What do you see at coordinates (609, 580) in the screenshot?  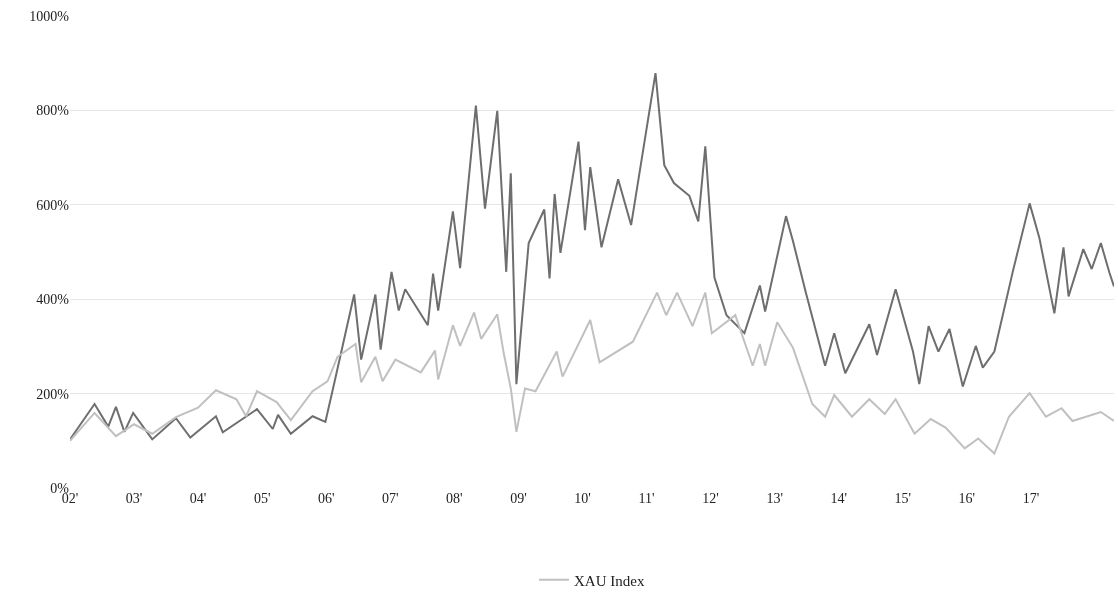 I see `legend-label: XAU Index` at bounding box center [609, 580].